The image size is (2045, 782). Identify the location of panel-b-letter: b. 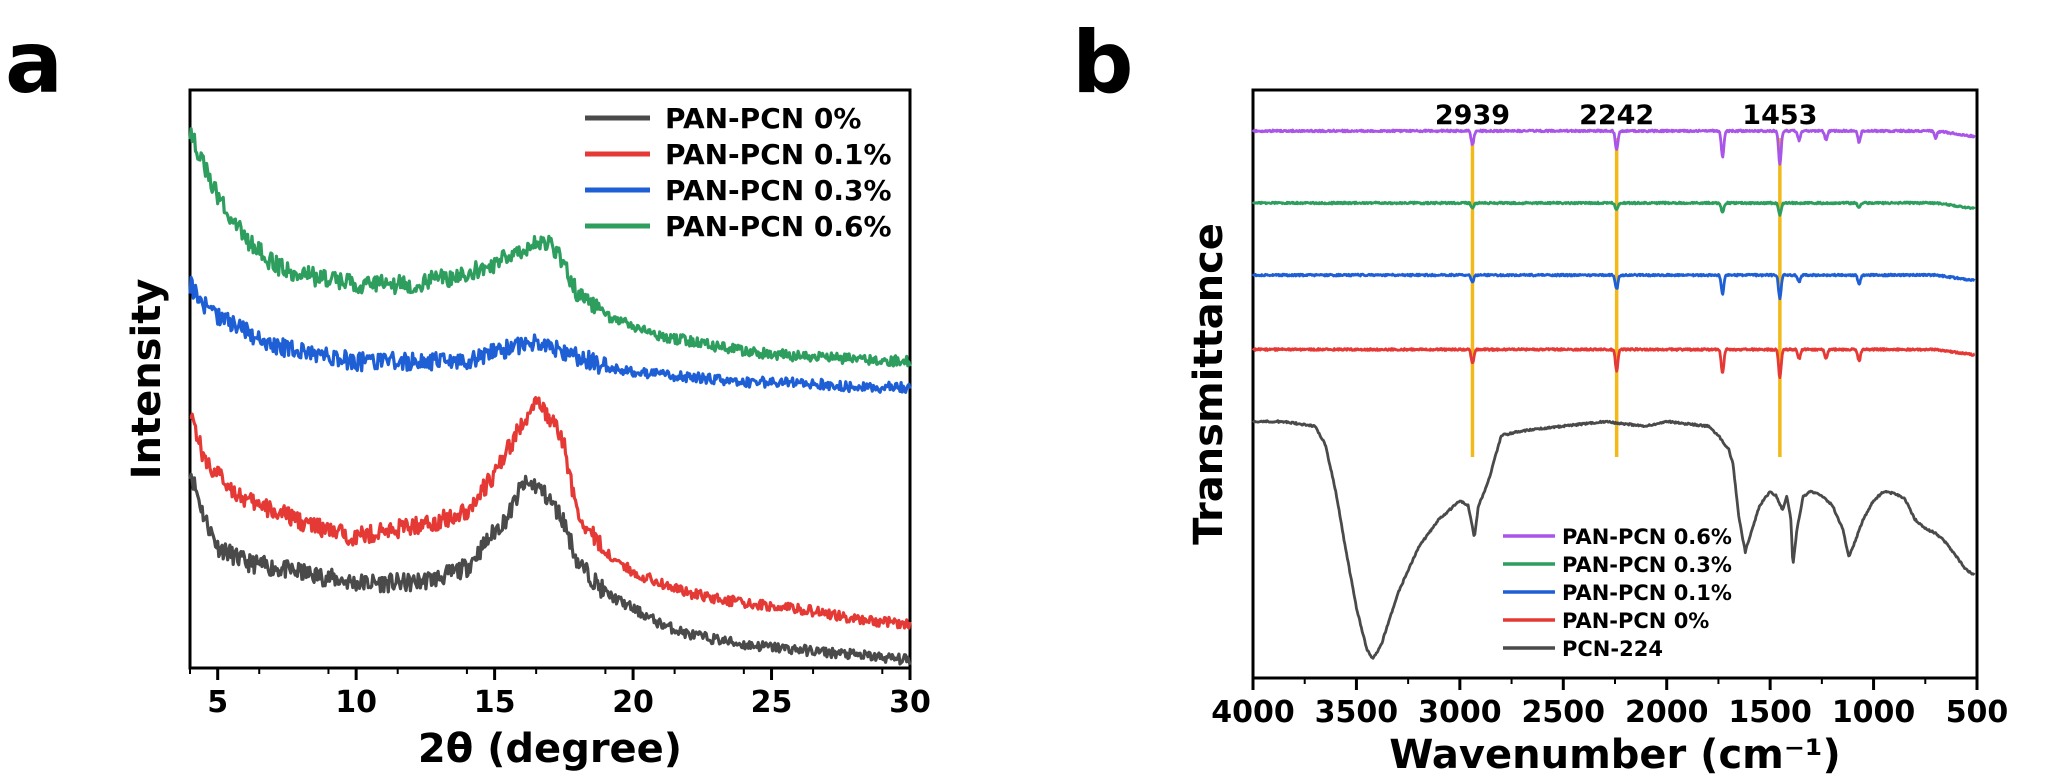
(1103, 63).